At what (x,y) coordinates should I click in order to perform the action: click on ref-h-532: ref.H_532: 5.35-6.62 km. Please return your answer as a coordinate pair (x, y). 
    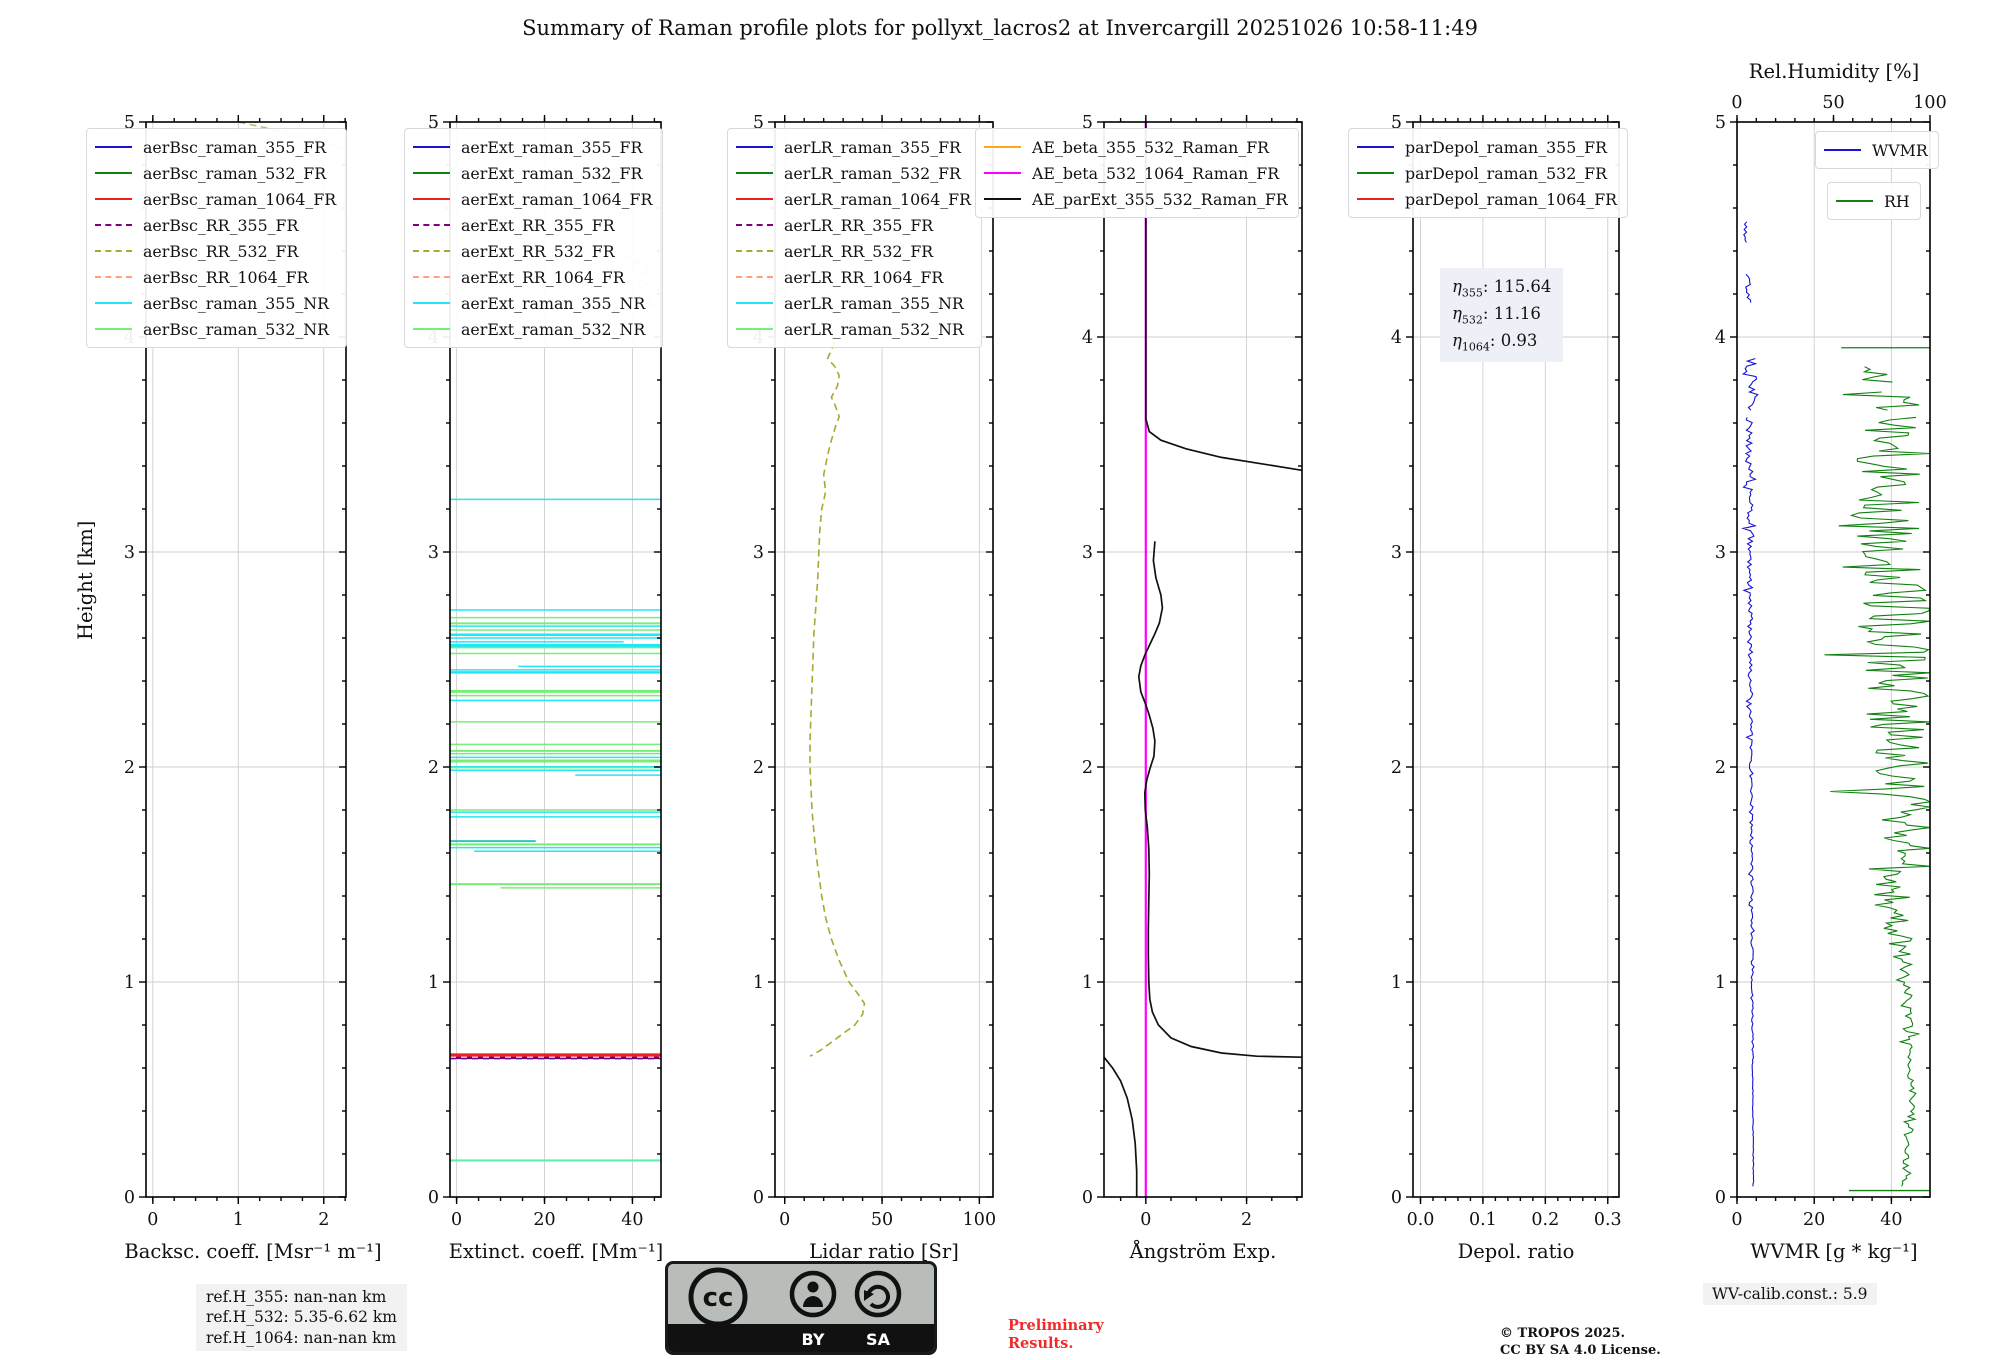
    Looking at the image, I should click on (301, 1317).